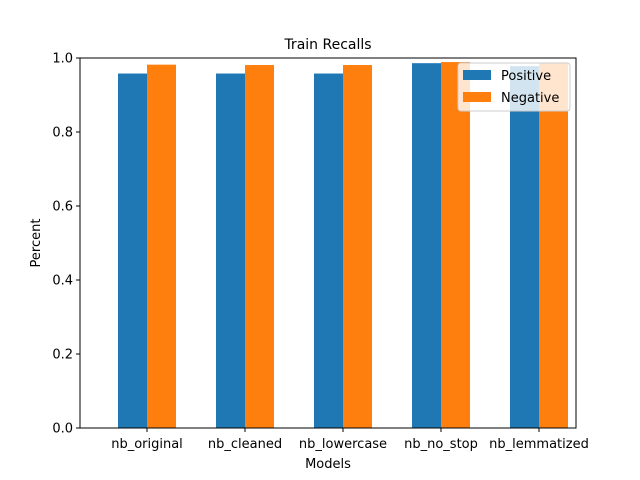 The image size is (640, 480). Describe the element at coordinates (514, 87) in the screenshot. I see `legend: Positive Negative` at that location.